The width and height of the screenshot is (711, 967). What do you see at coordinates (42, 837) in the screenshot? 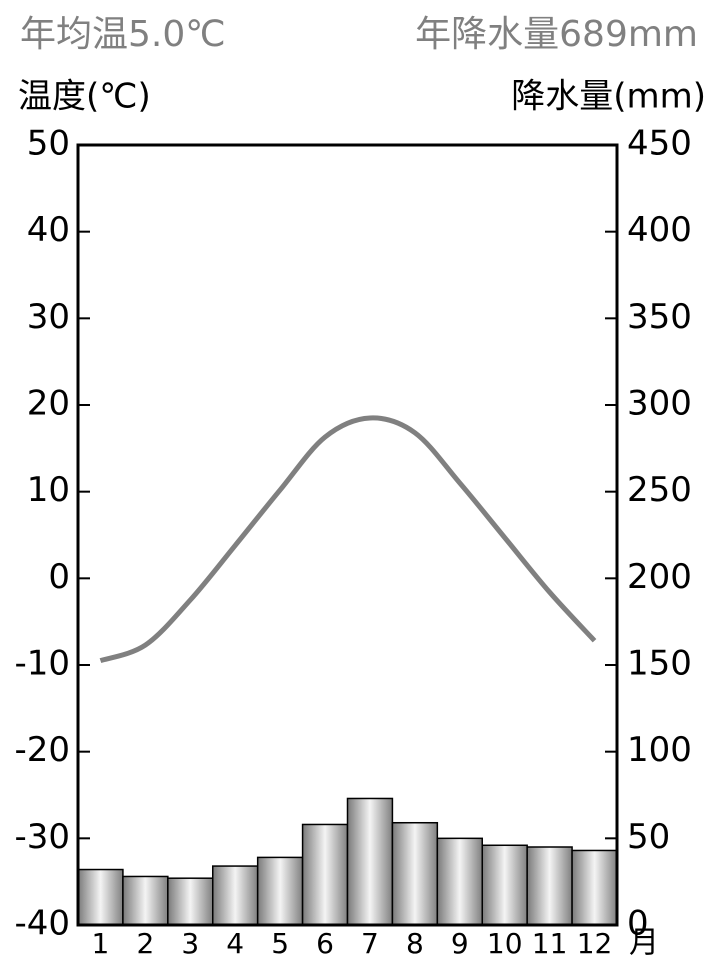
I see `y-tick-label: -30` at bounding box center [42, 837].